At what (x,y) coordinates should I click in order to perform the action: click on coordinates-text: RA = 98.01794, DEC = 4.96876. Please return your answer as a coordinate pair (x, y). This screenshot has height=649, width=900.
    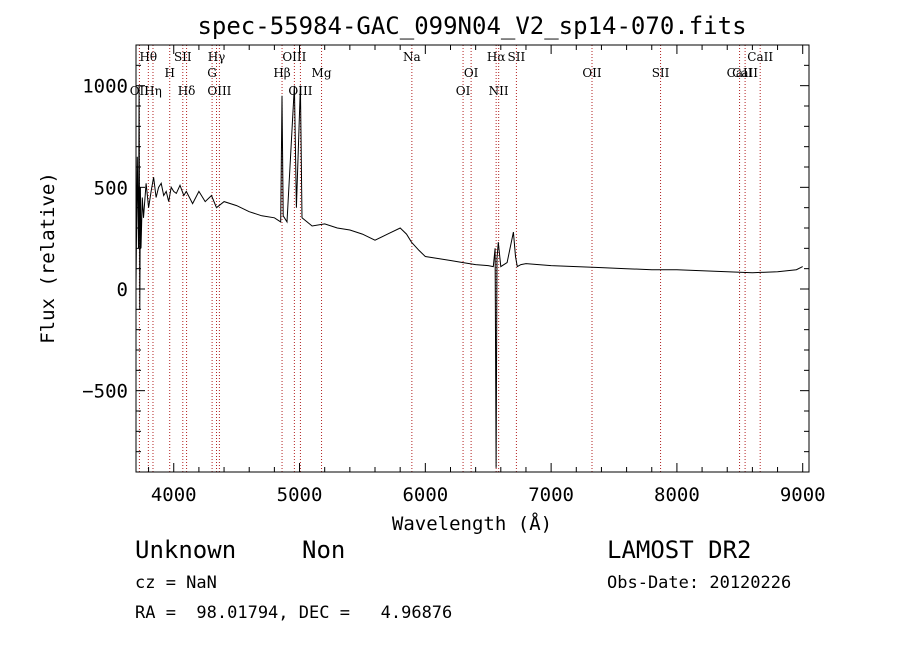
    Looking at the image, I should click on (294, 613).